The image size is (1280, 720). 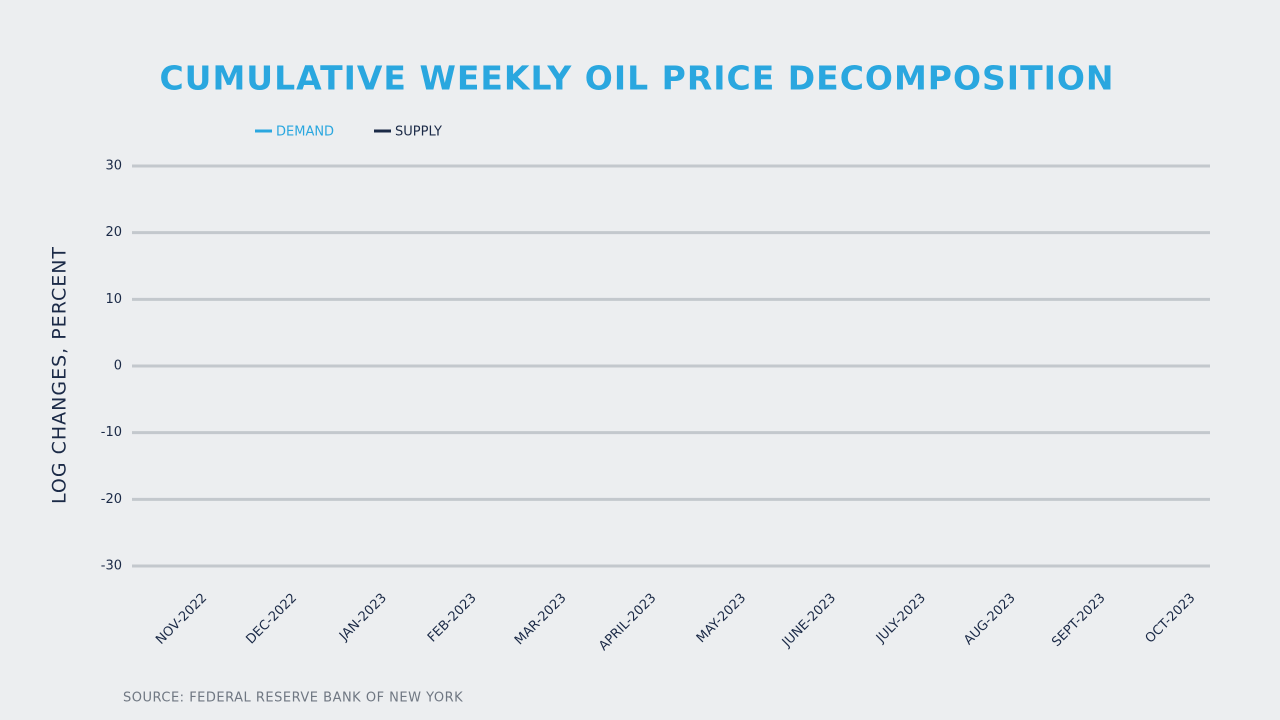 I want to click on x-tick-label: NOV-2022, so click(x=181, y=619).